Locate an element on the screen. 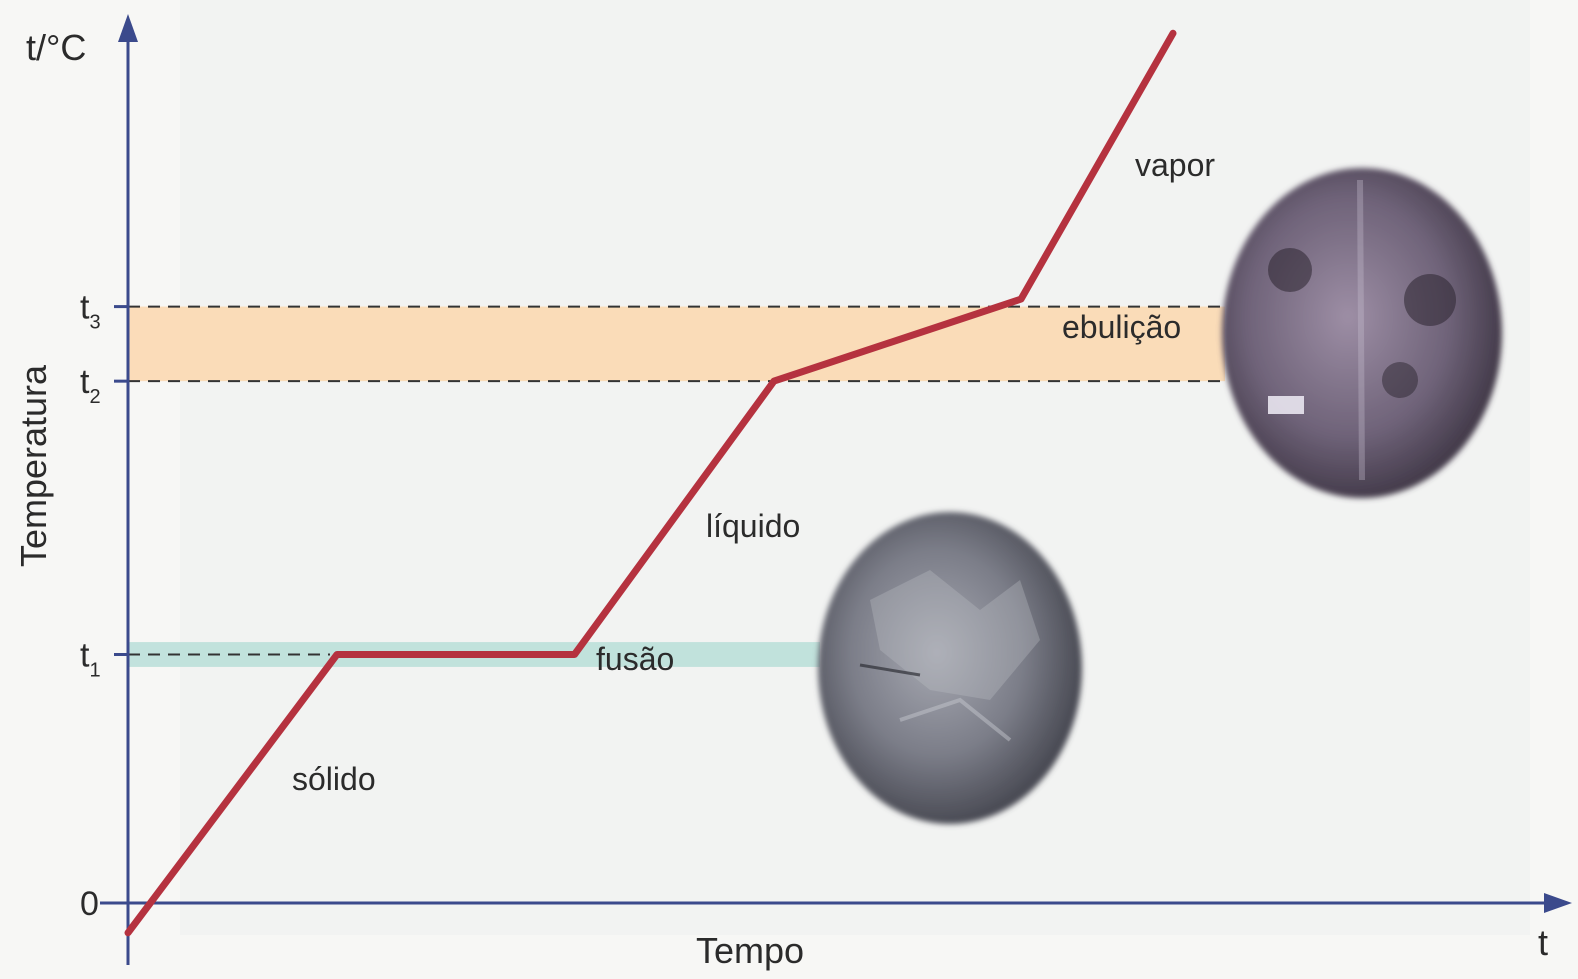  y-axis-label: Temperatura is located at coordinates (33, 465).